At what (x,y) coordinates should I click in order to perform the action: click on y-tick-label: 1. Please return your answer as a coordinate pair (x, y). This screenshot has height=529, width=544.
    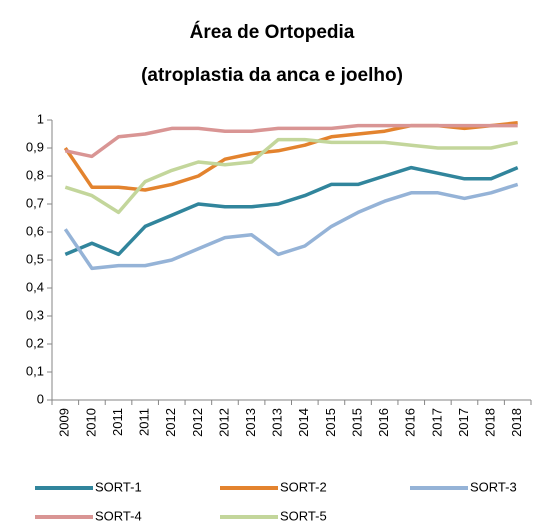
    Looking at the image, I should click on (40, 118).